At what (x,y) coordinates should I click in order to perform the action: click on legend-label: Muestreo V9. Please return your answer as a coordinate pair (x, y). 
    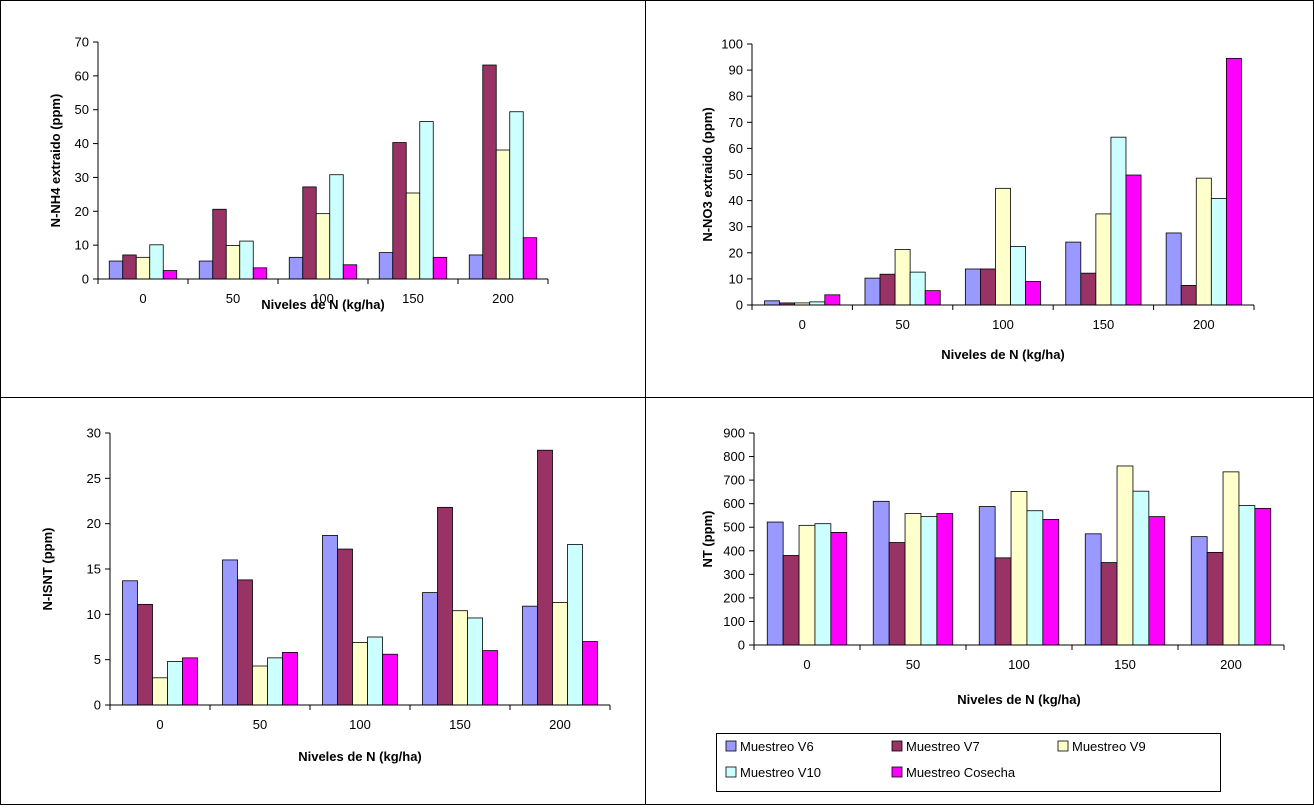
    Looking at the image, I should click on (1109, 746).